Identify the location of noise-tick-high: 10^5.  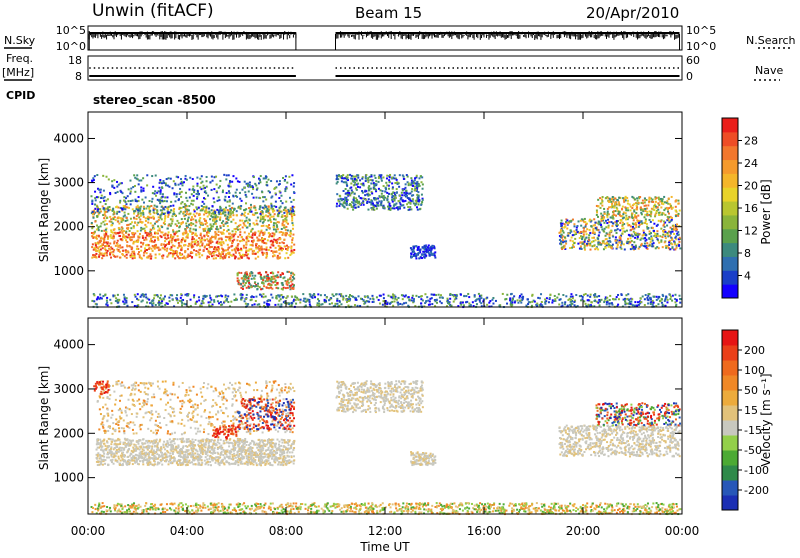
(71, 30).